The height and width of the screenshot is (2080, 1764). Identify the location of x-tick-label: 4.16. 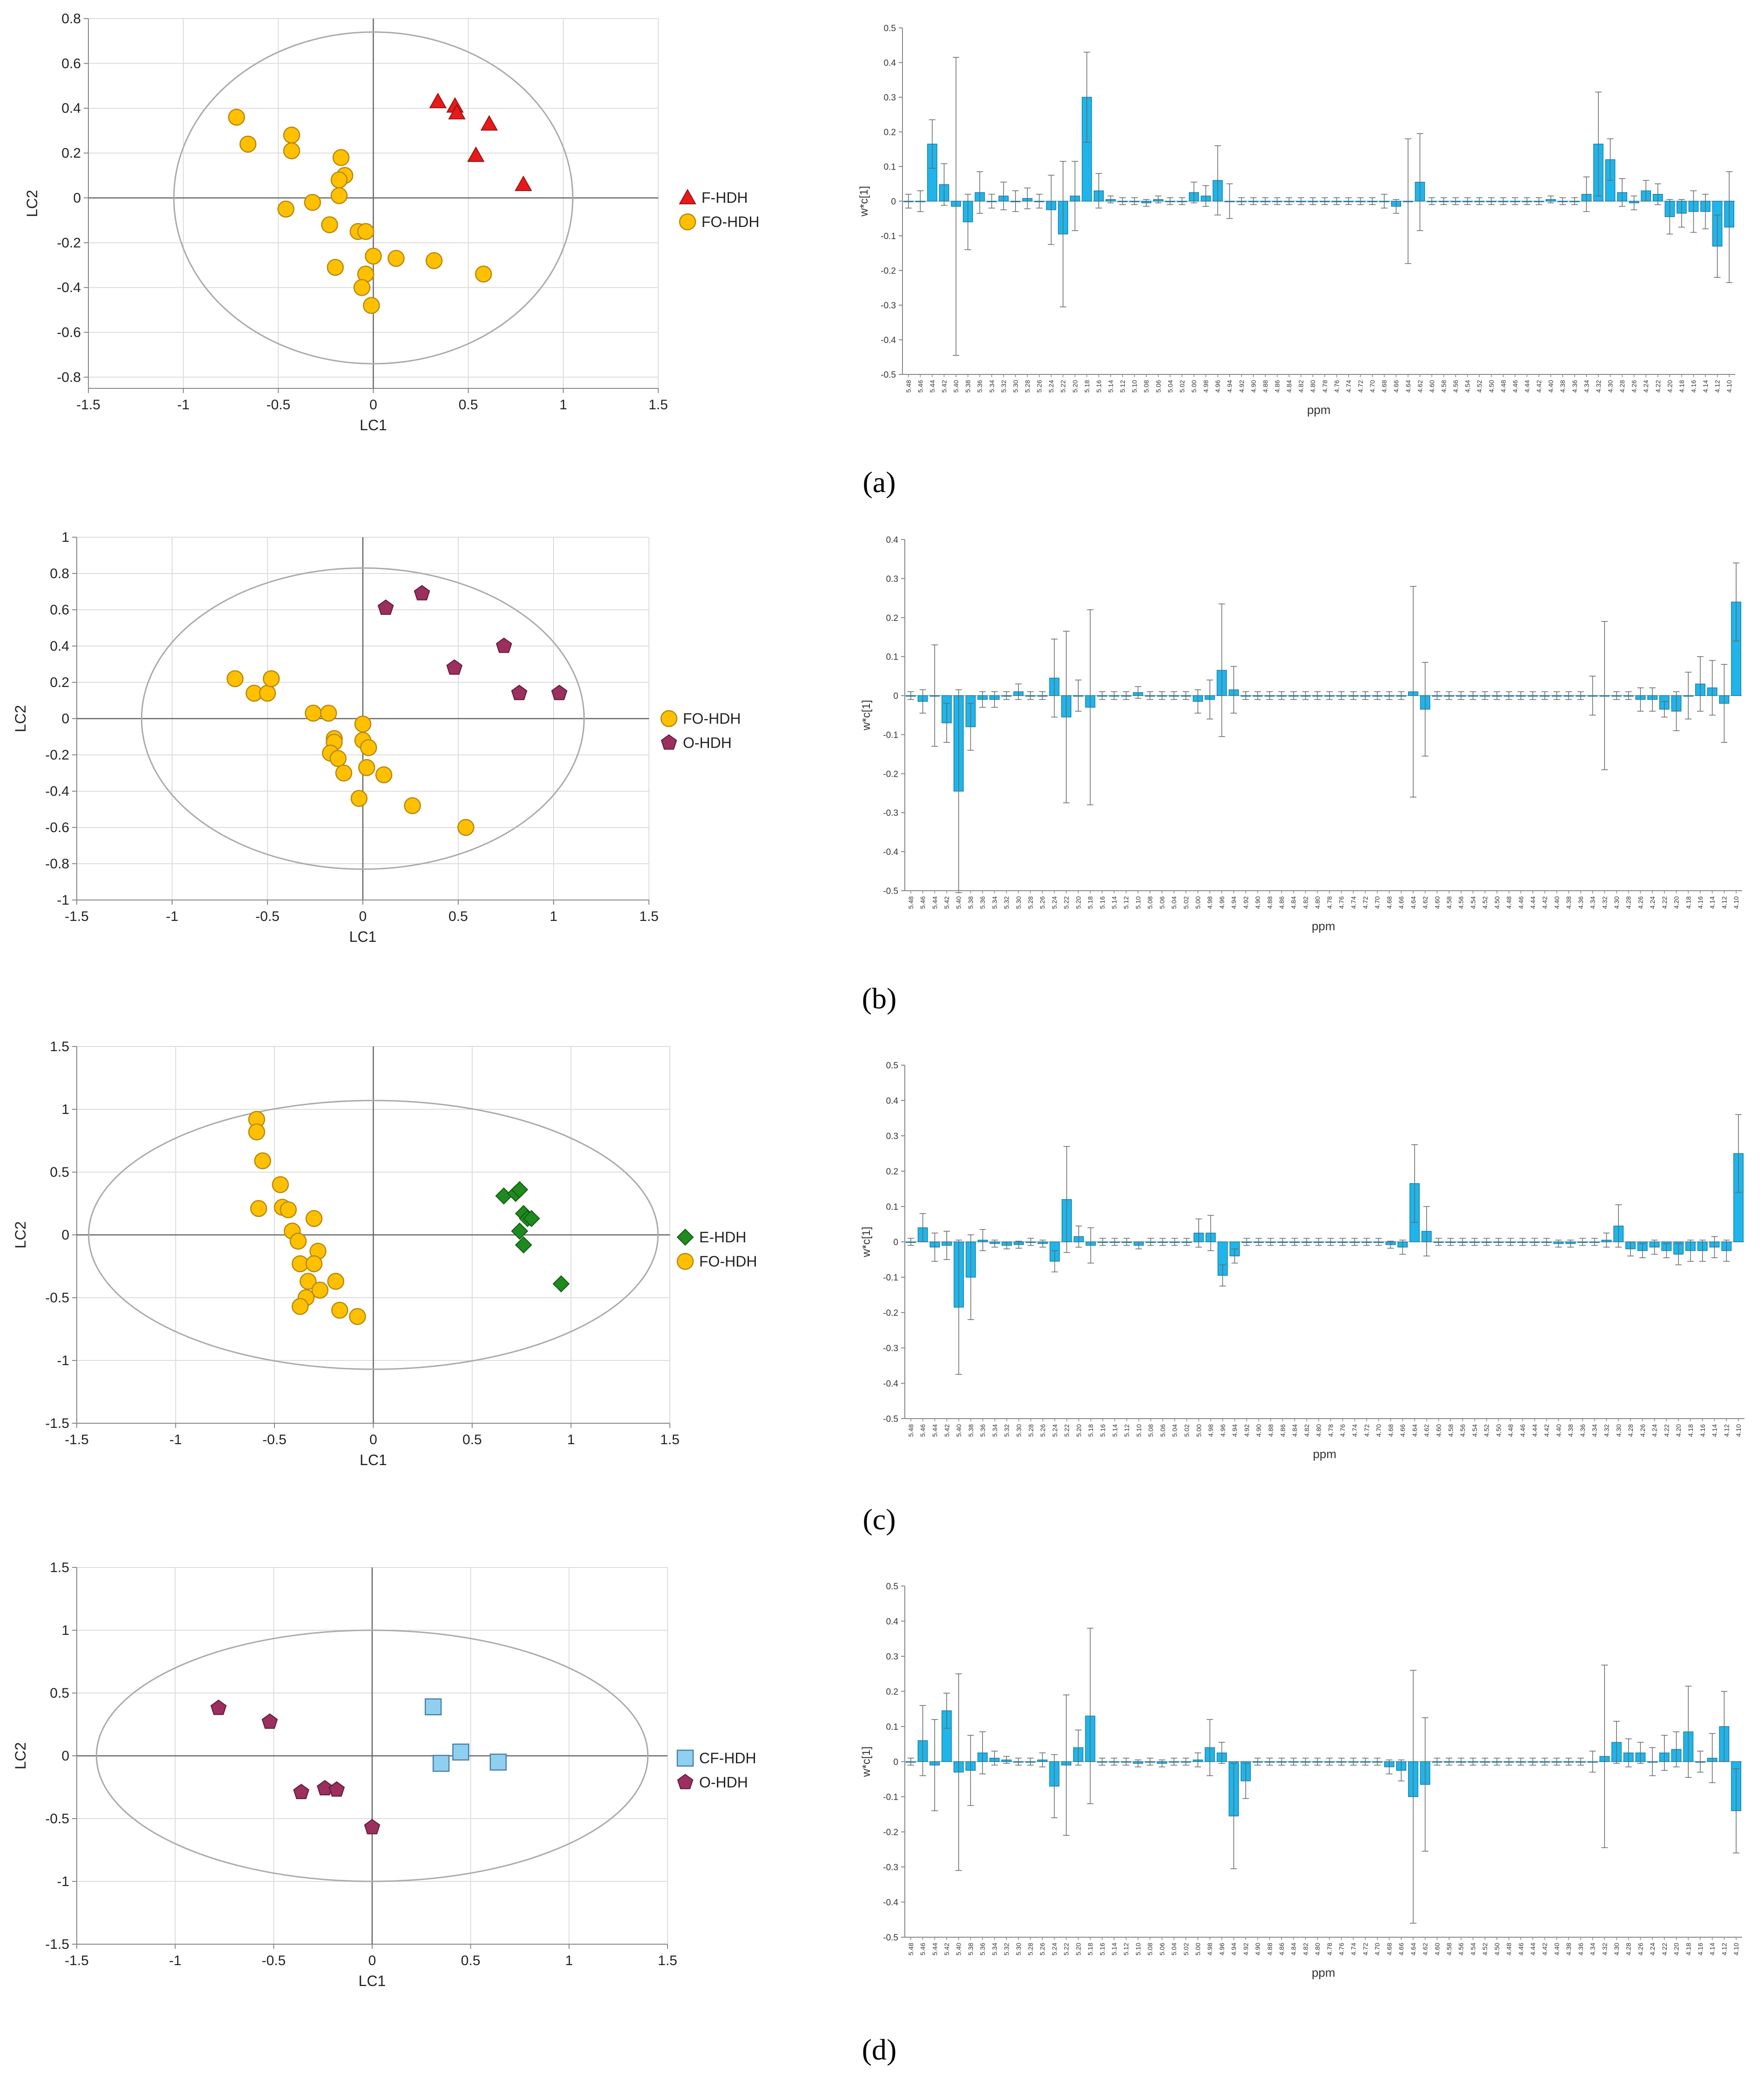
(1700, 902).